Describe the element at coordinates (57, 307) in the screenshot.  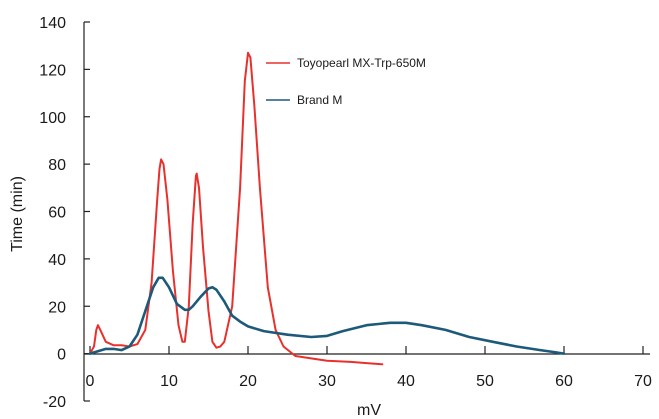
I see `y-tick-label: 20` at that location.